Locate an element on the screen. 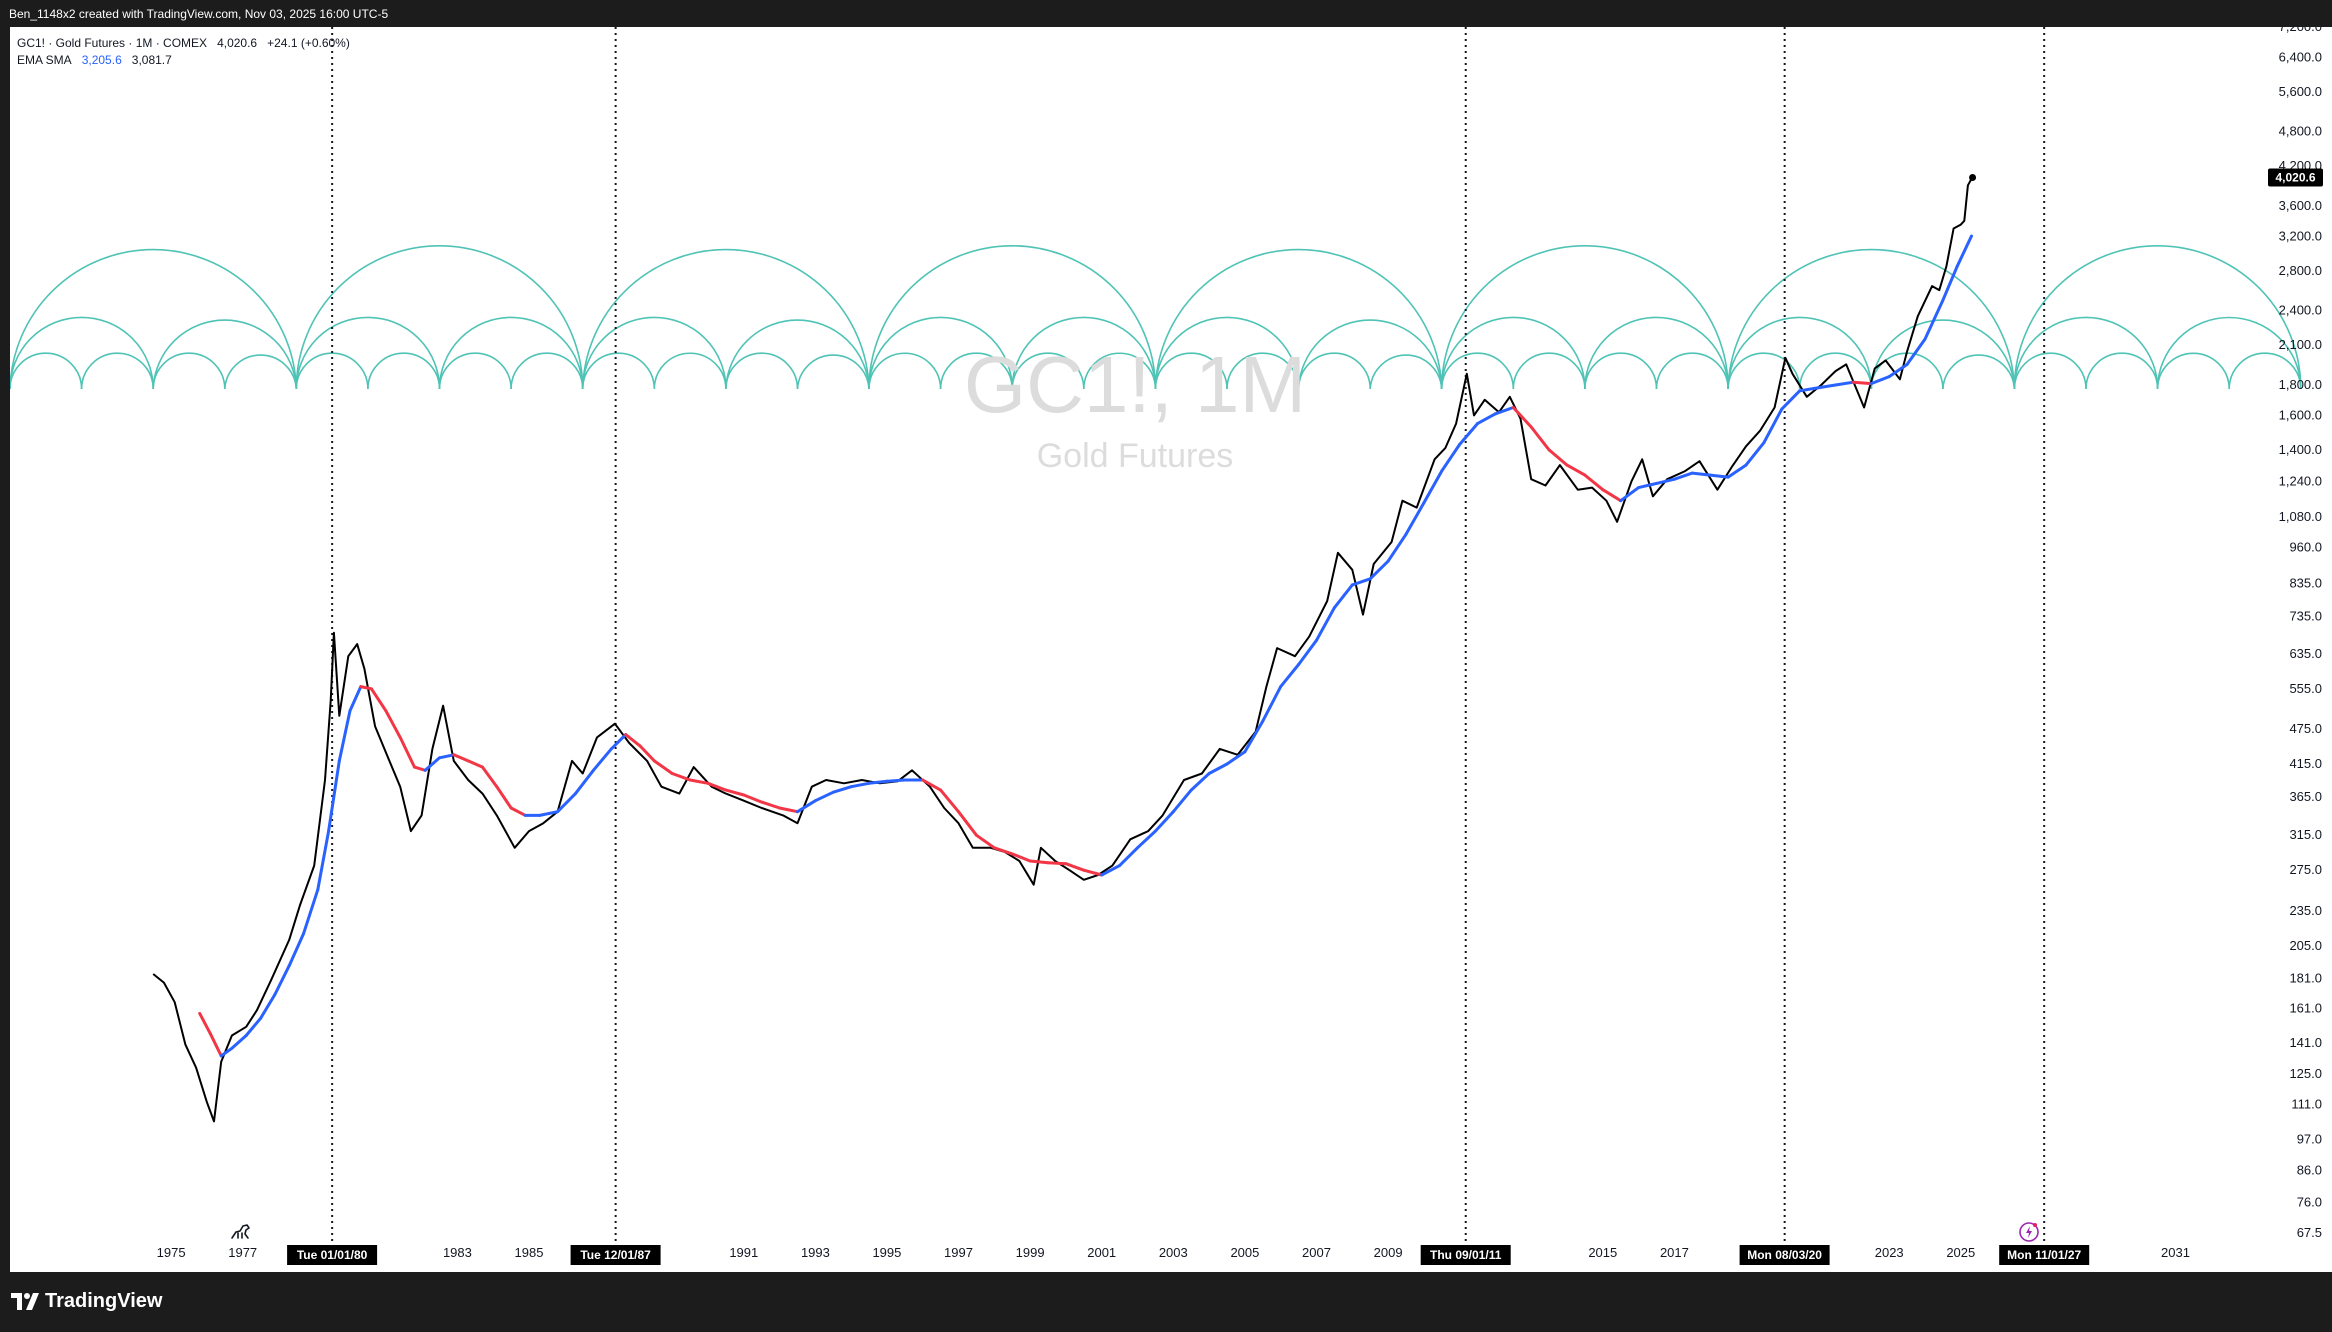 This screenshot has height=1332, width=2332. tradingview-logo: TradingView is located at coordinates (86, 1301).